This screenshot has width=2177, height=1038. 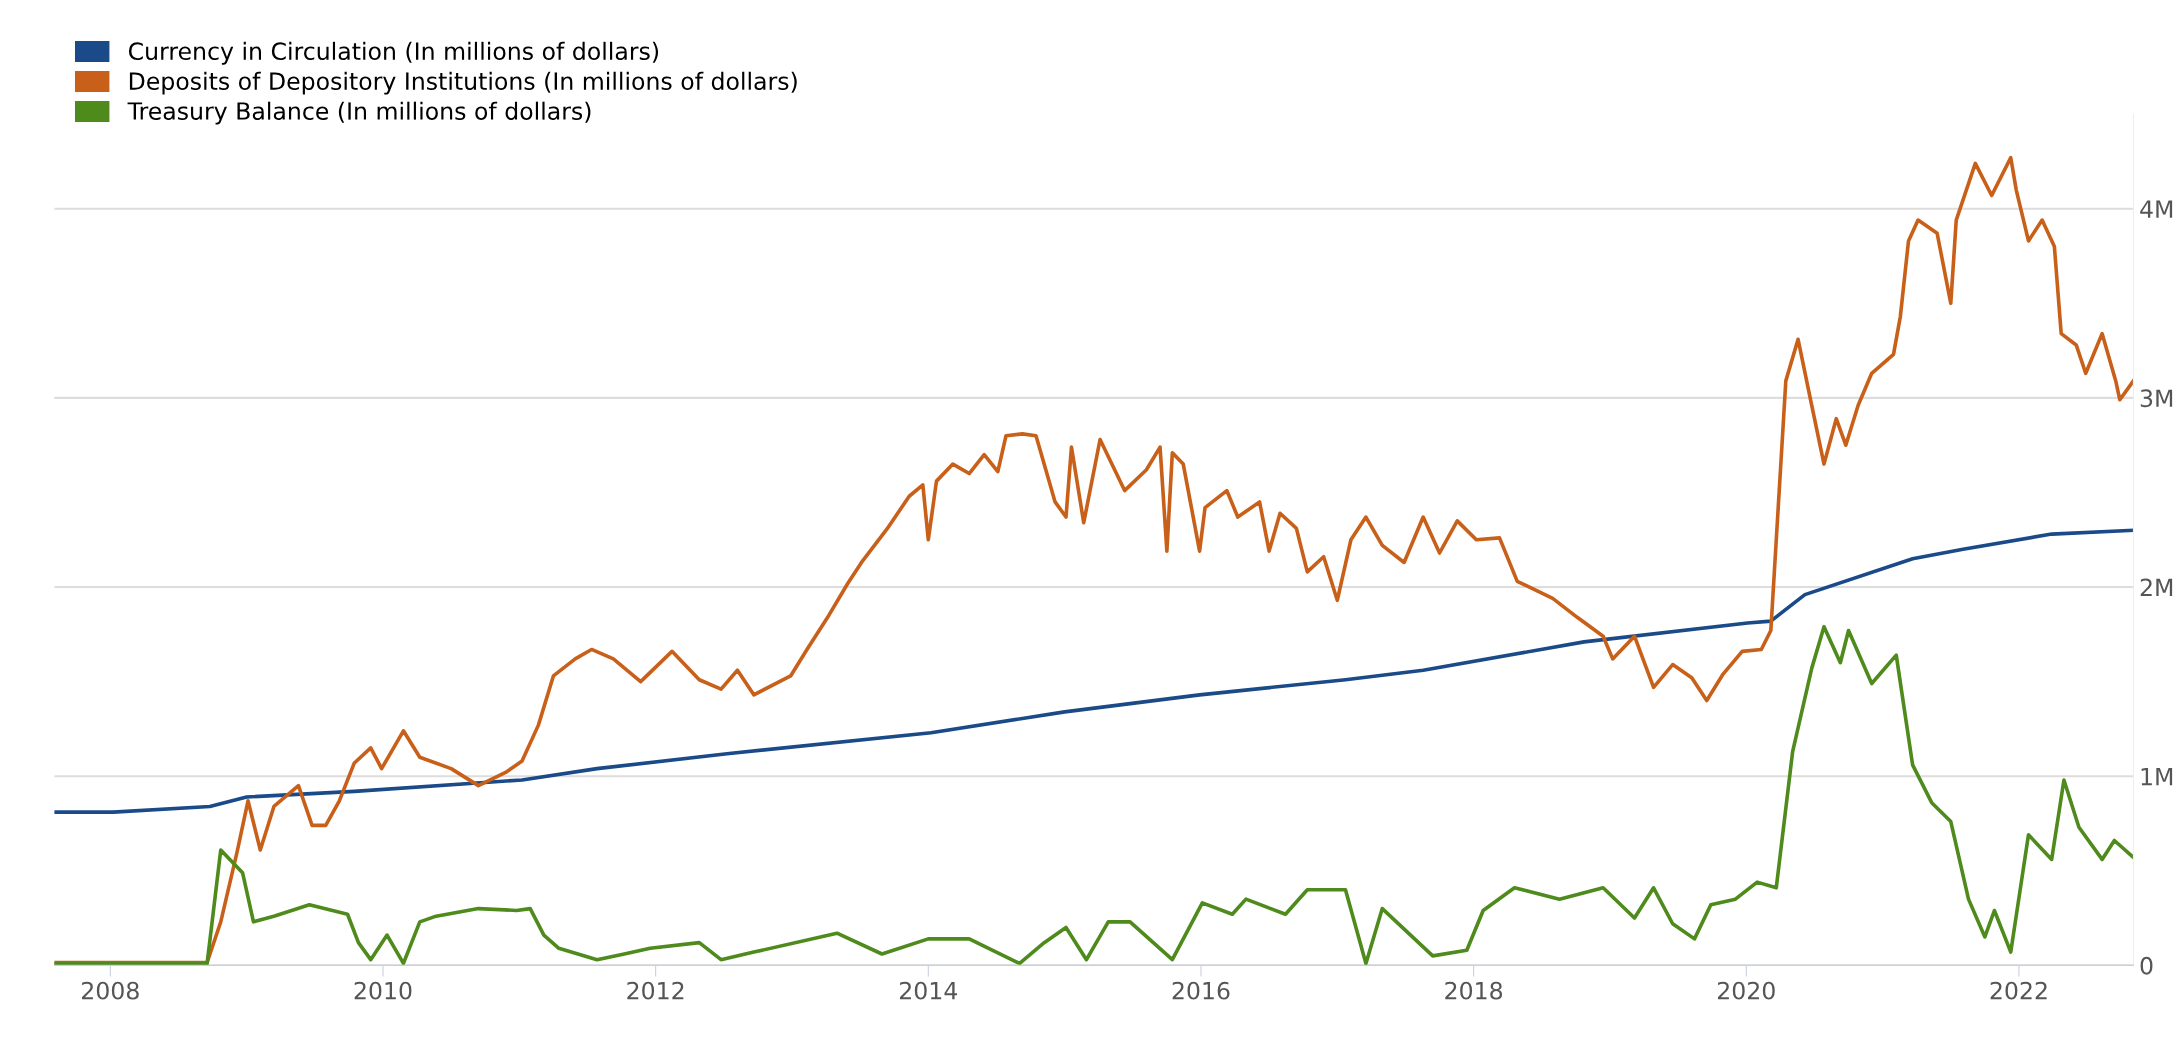 What do you see at coordinates (110, 990) in the screenshot?
I see `x-tick-label: 2008` at bounding box center [110, 990].